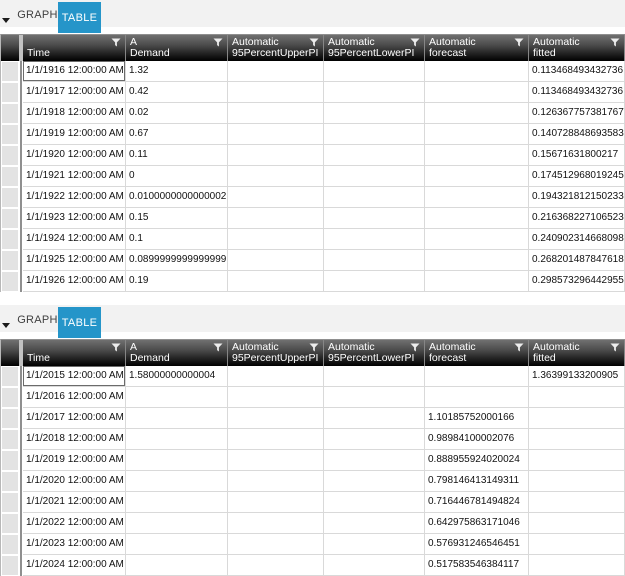 Image resolution: width=625 pixels, height=576 pixels. Describe the element at coordinates (74, 481) in the screenshot. I see `cell-time: 1/1/2020 12:00:00 AM` at that location.